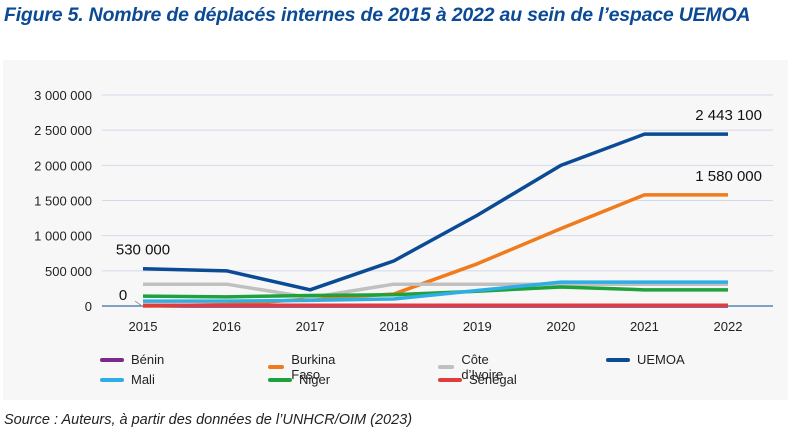 This screenshot has height=437, width=798. I want to click on legend-label: UEMOA, so click(661, 359).